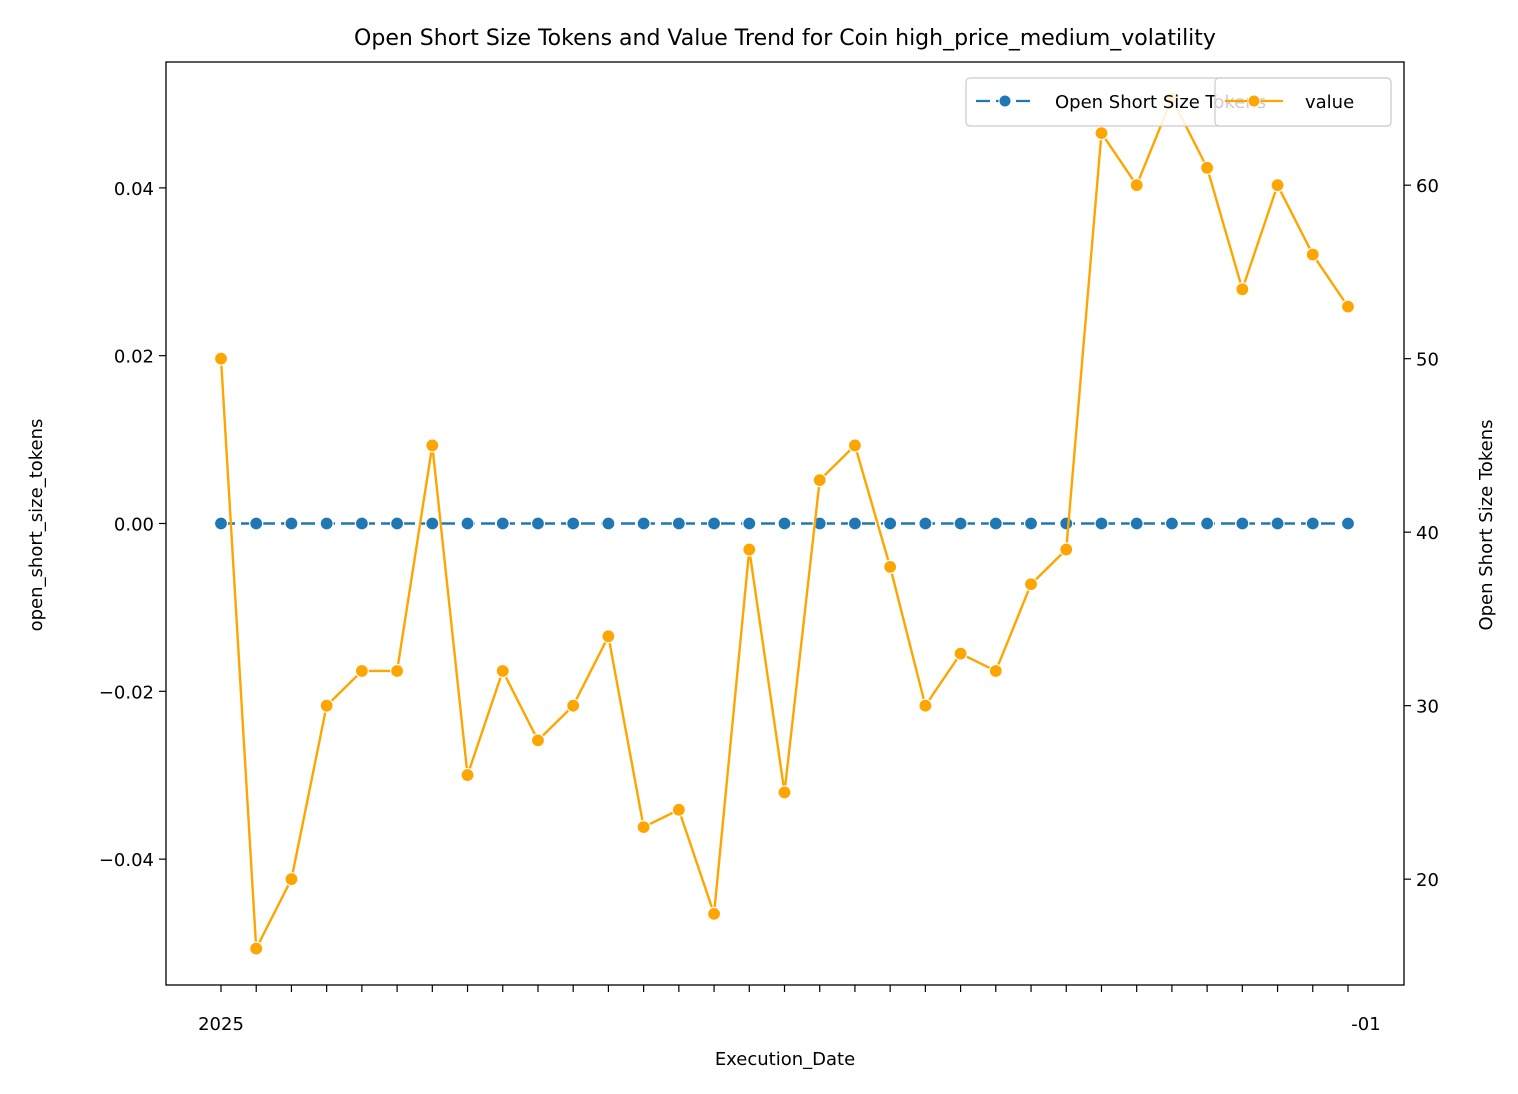 This screenshot has width=1518, height=1094. Describe the element at coordinates (126, 860) in the screenshot. I see `left-tick-label: −0.04` at that location.